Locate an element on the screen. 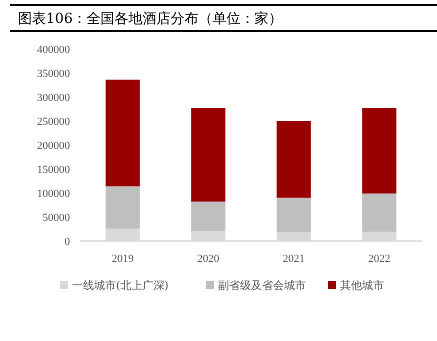  chart-title: 图表106：全国各地酒店分布（单位：家） is located at coordinates (150, 19).